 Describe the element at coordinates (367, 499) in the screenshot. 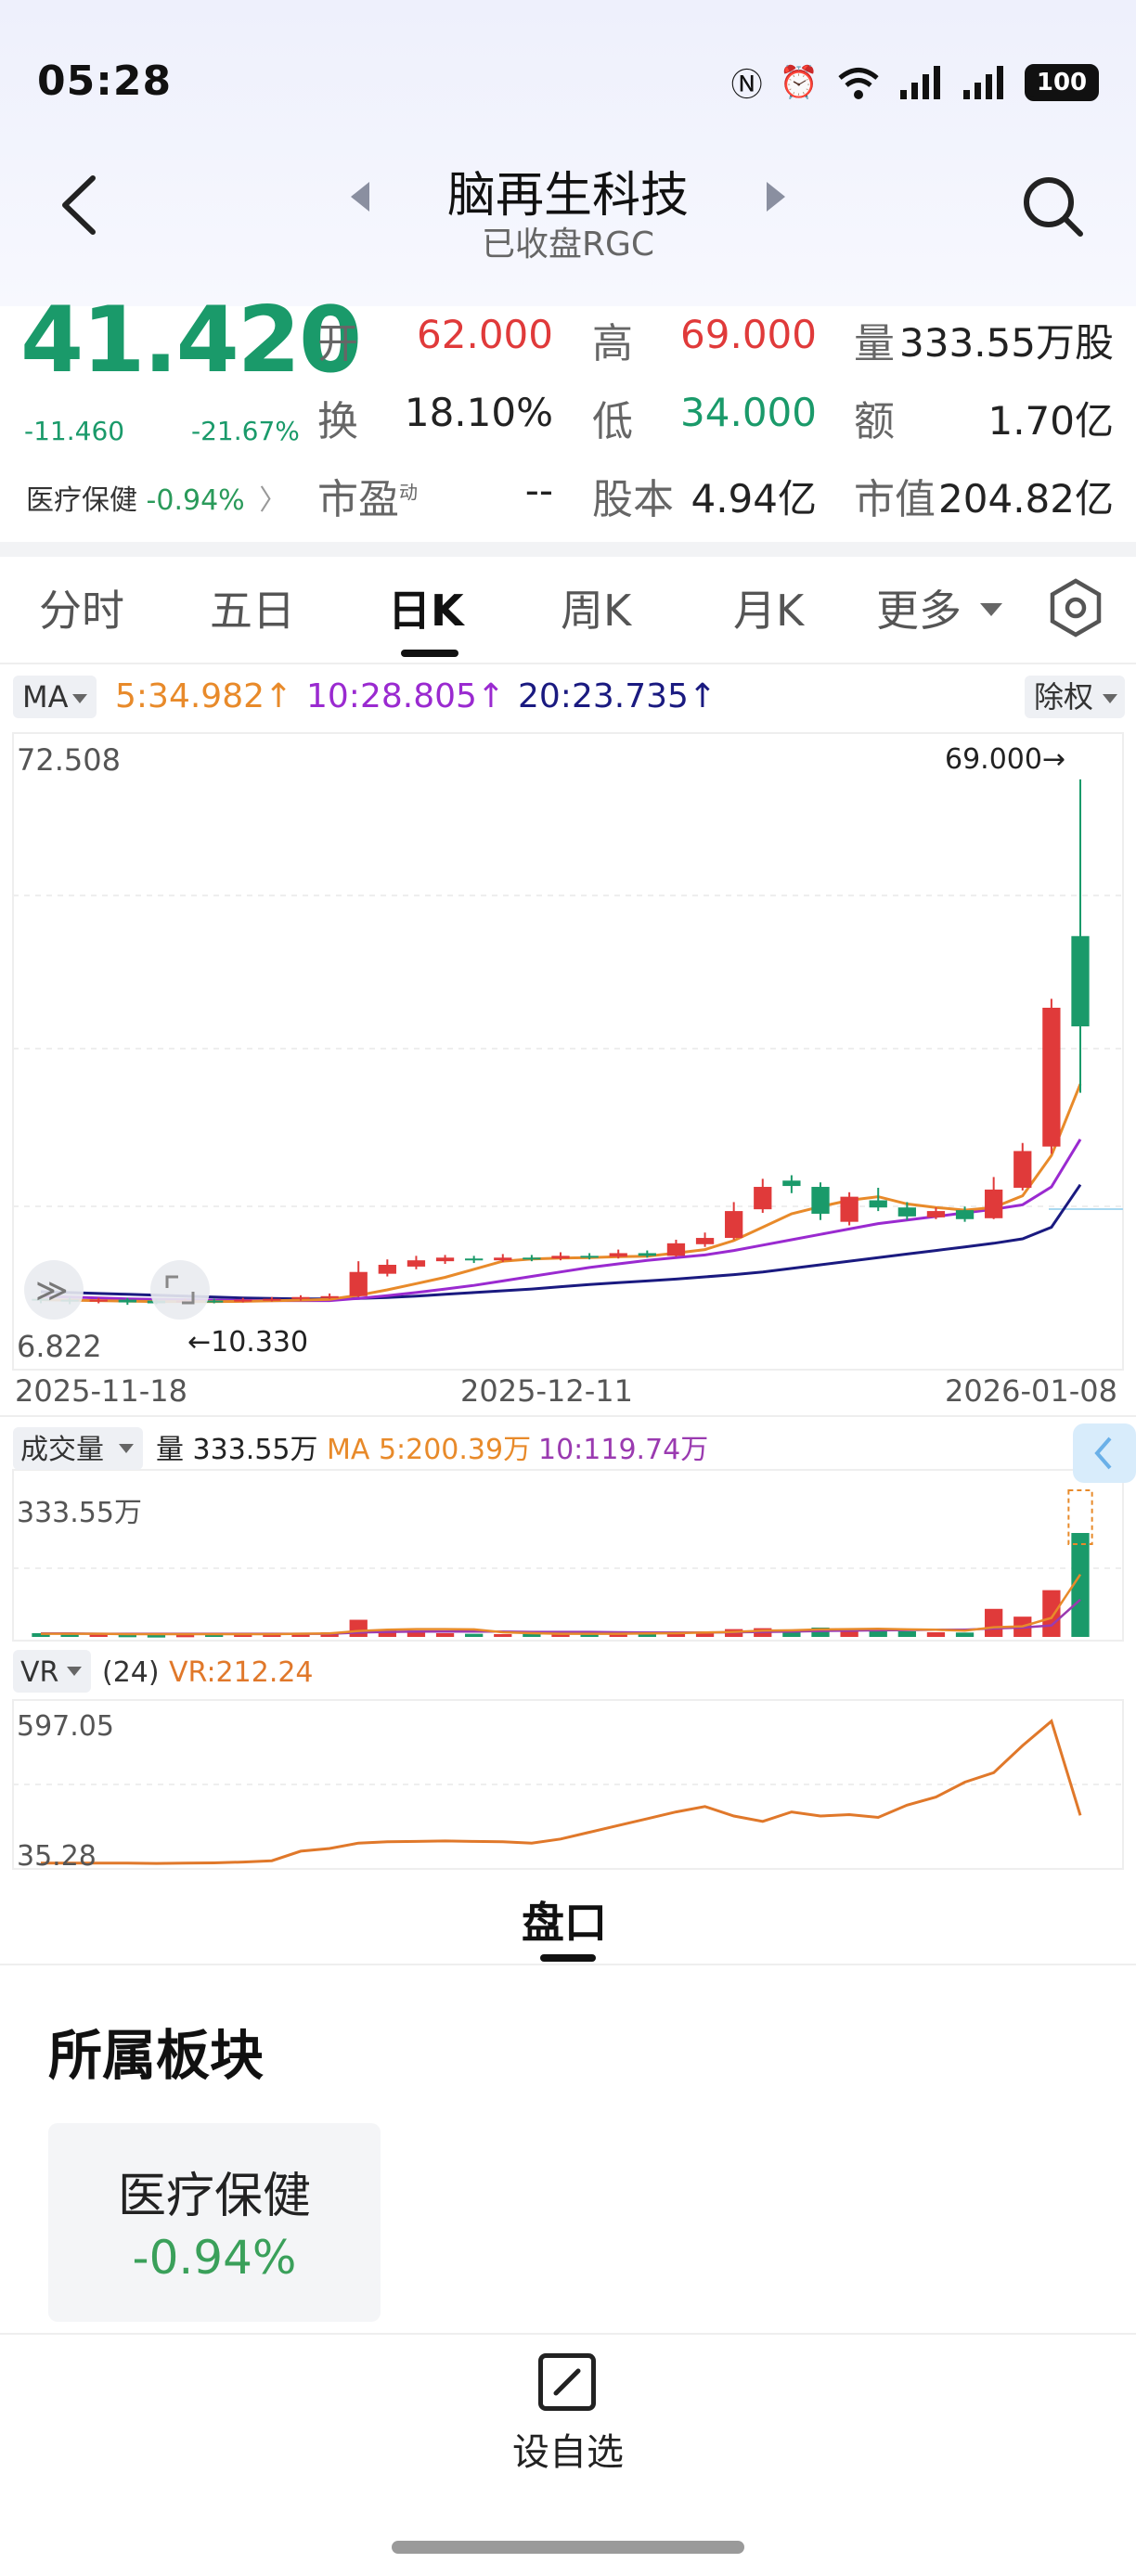

I see `pe-label: 市盈动` at that location.